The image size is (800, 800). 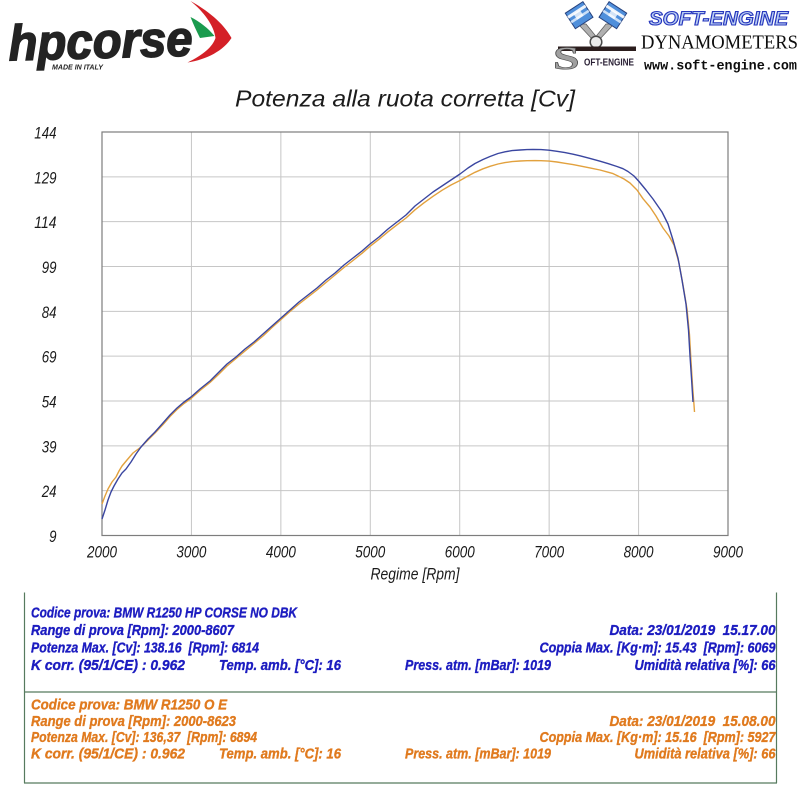 What do you see at coordinates (658, 738) in the screenshot?
I see `svg-text:Coppia Max. [Kg·m]: 15.16 [Rp: Coppia Max. [Kg·m]: 15.16 [Rpm]: 5927` at bounding box center [658, 738].